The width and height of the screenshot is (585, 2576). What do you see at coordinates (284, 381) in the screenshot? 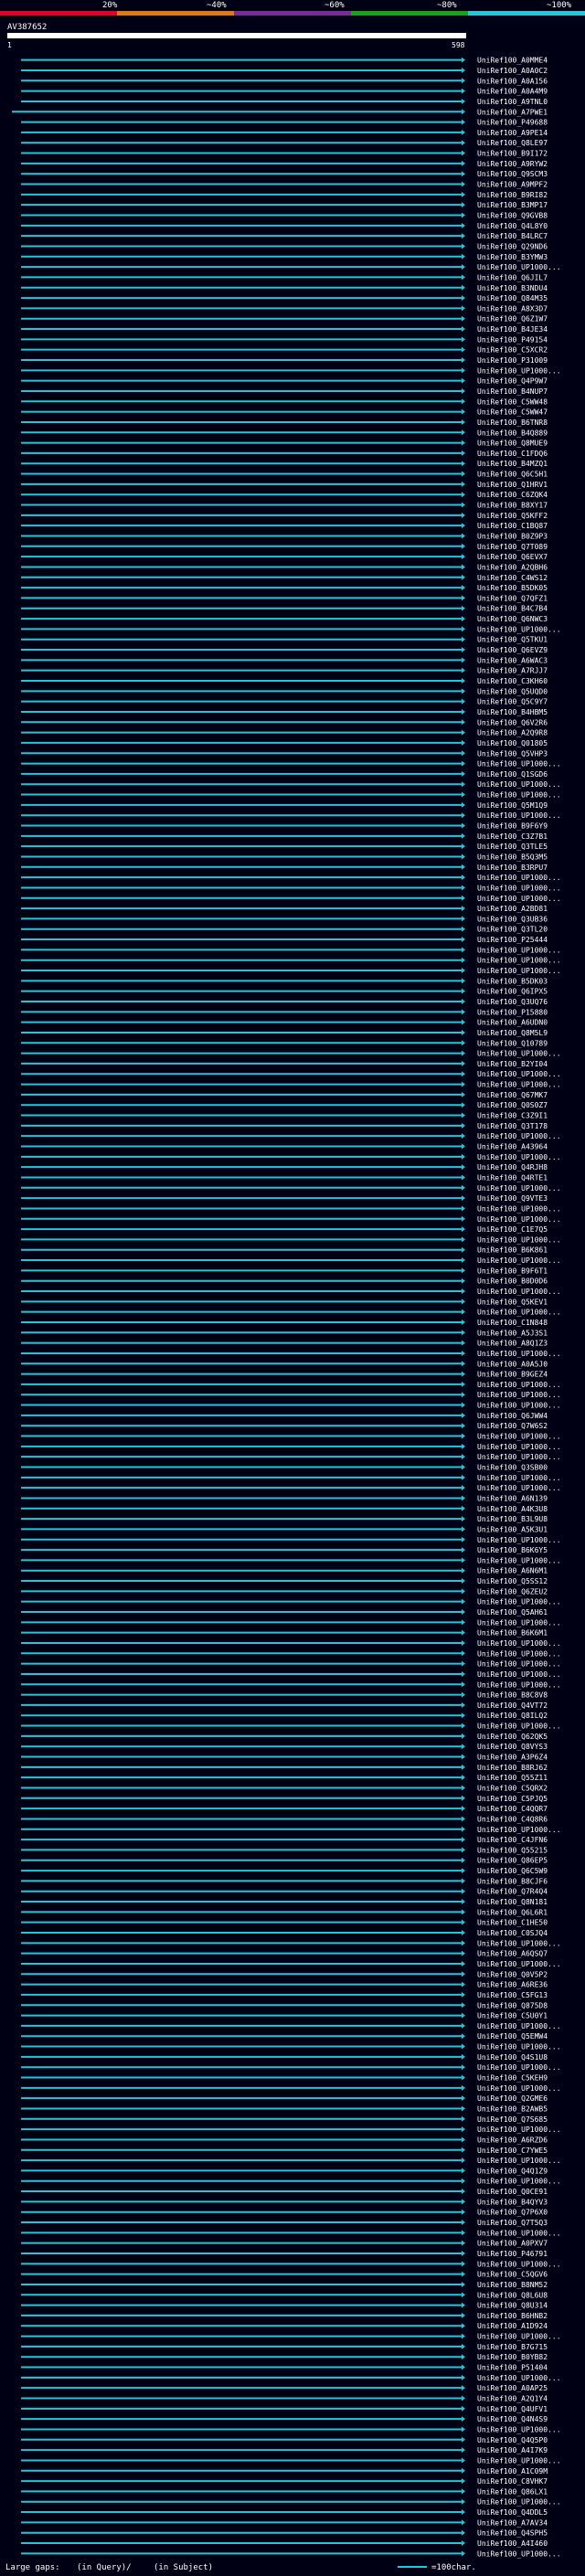
I see `hit-row: UniRef100_Q4P9W7` at bounding box center [284, 381].